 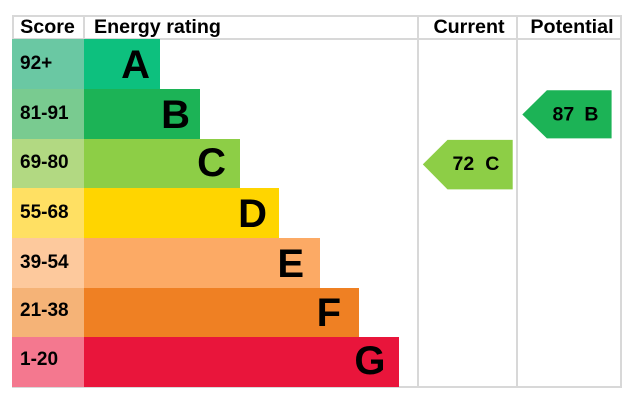 I want to click on svg-text: C, so click(x=492, y=164).